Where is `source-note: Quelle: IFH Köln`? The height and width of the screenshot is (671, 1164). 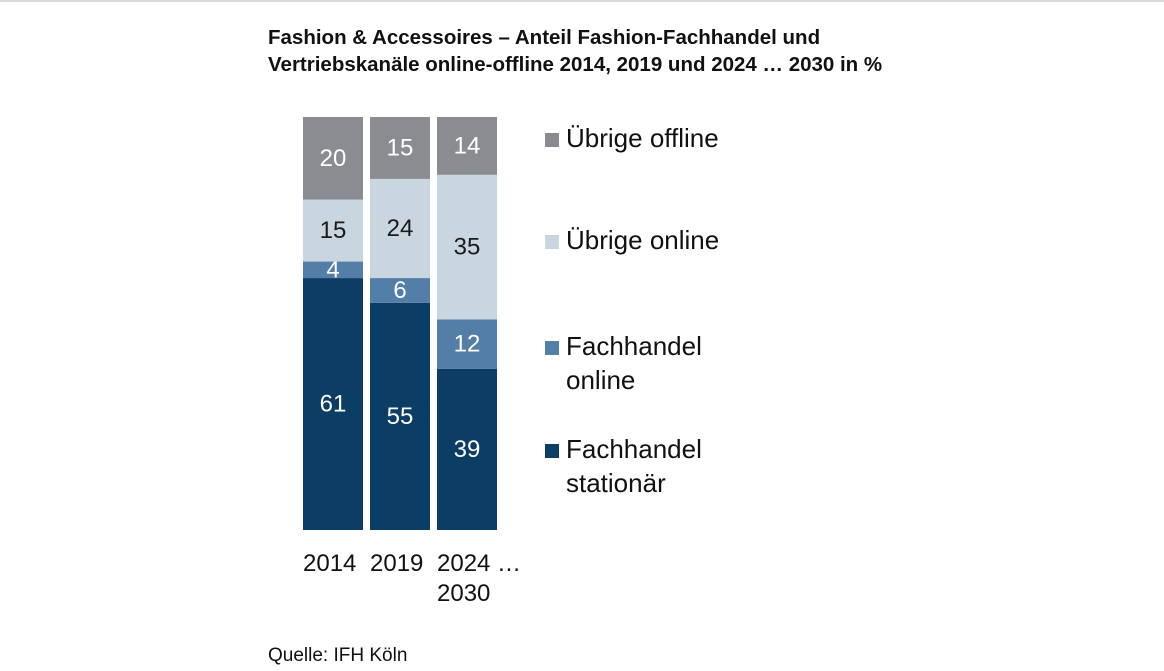
source-note: Quelle: IFH Köln is located at coordinates (338, 655).